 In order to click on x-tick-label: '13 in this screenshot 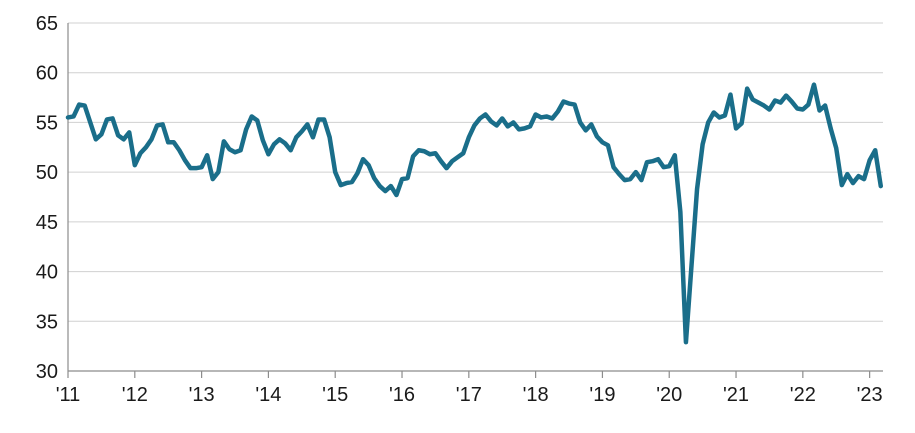, I will do `click(202, 395)`.